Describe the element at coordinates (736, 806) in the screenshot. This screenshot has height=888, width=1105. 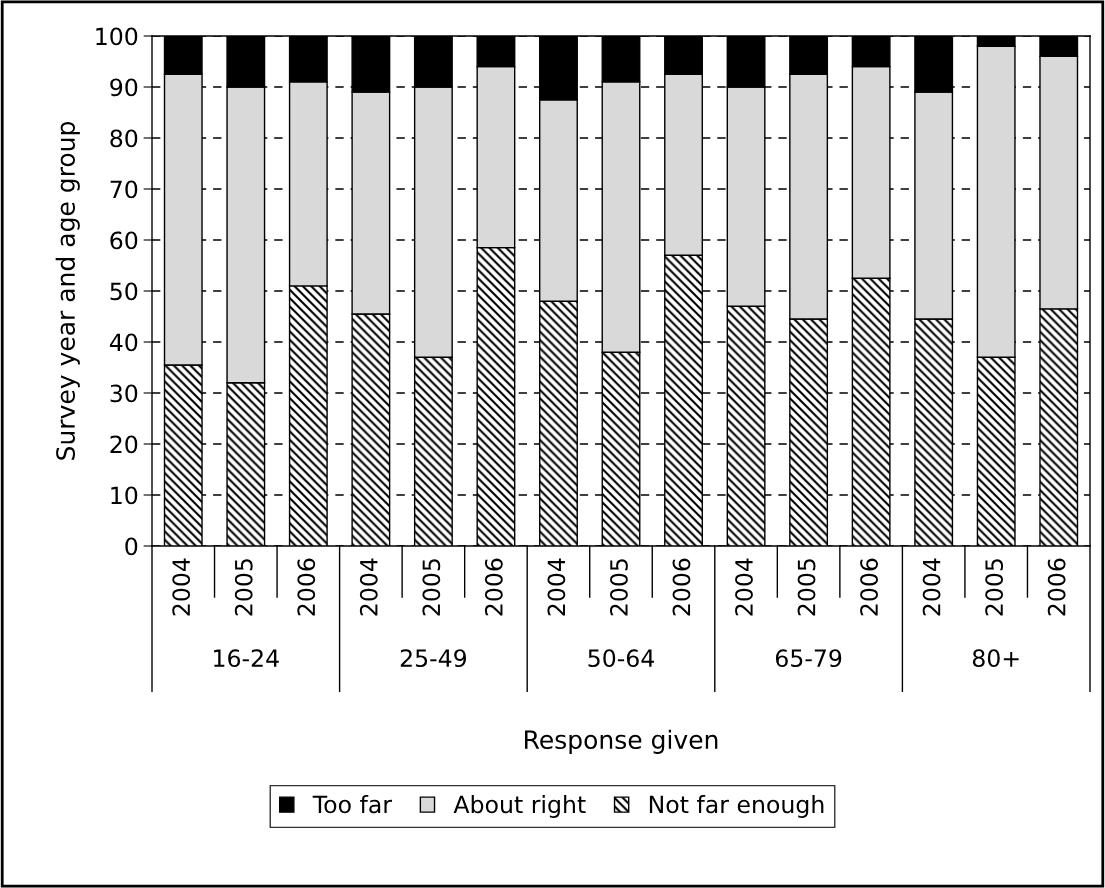
I see `legend-label: Not far enough` at that location.